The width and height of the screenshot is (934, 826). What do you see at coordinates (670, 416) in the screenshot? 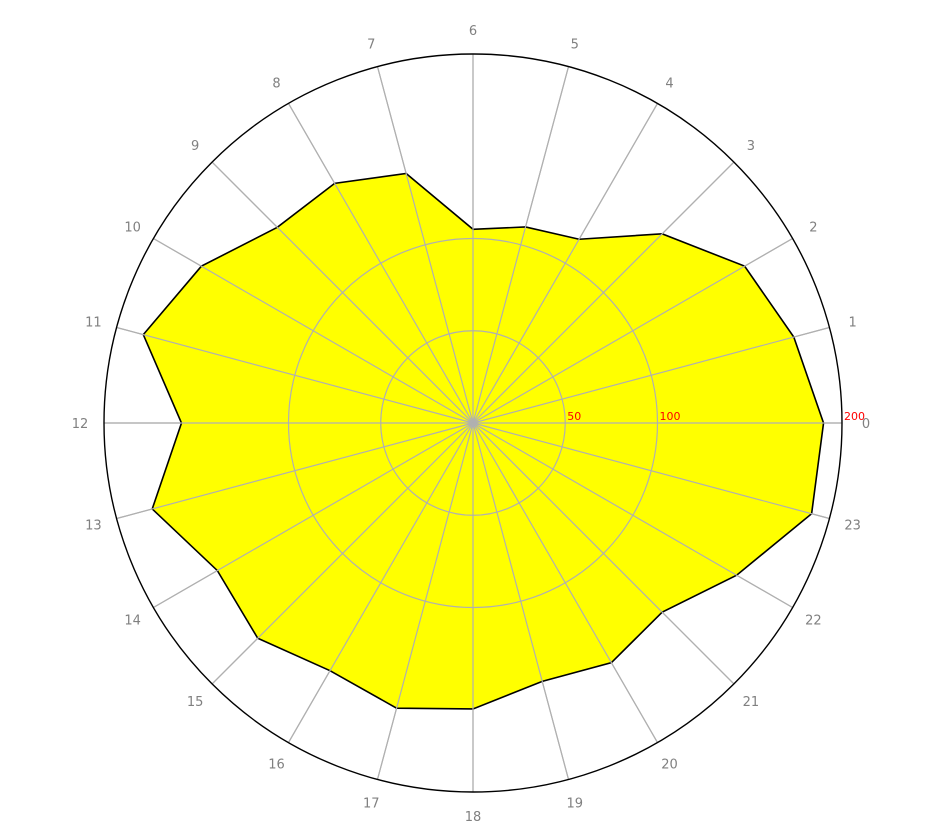
I see `radial-tick-label: 100` at bounding box center [670, 416].